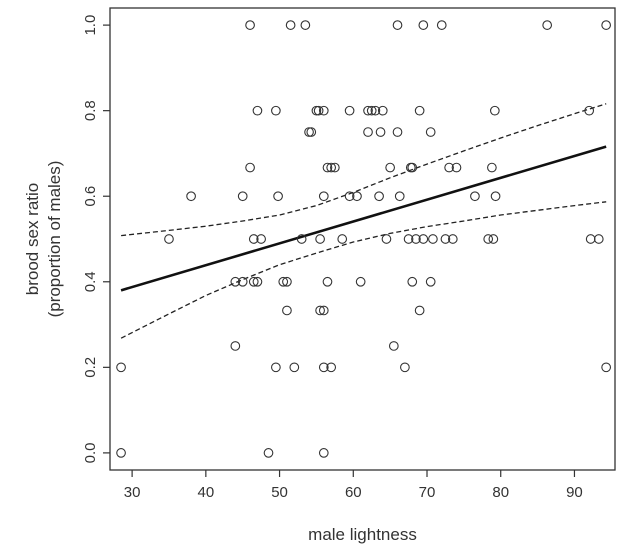 Image resolution: width=629 pixels, height=546 pixels. What do you see at coordinates (43, 239) in the screenshot?
I see `y-axis-title: brood sex ratio (proportion of males)` at bounding box center [43, 239].